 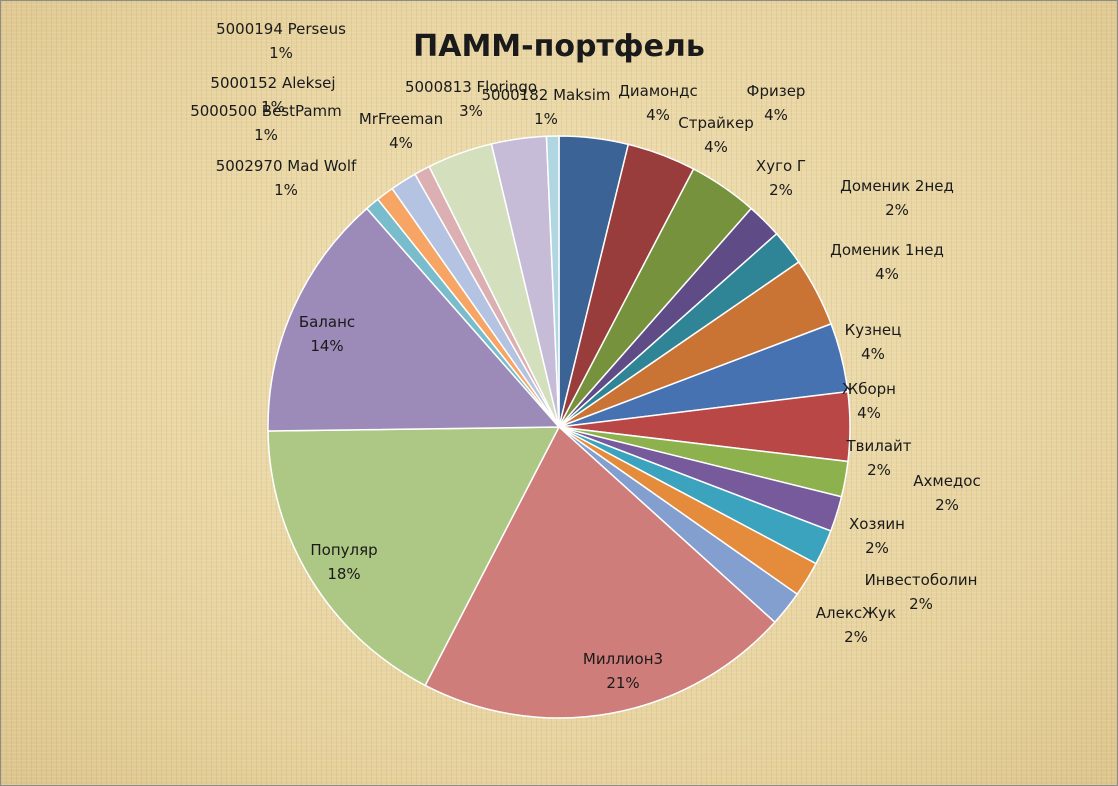 What do you see at coordinates (401, 119) in the screenshot?
I see `slice-label-name: MrFreeman` at bounding box center [401, 119].